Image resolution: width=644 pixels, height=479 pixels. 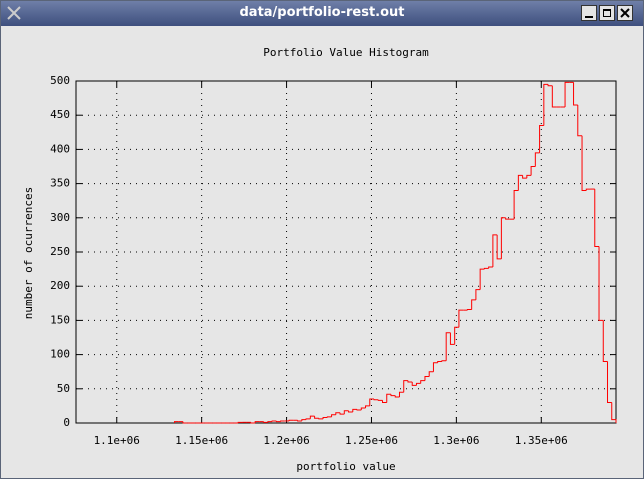 What do you see at coordinates (371, 440) in the screenshot?
I see `x-tick-label: 1.25e+06` at bounding box center [371, 440].